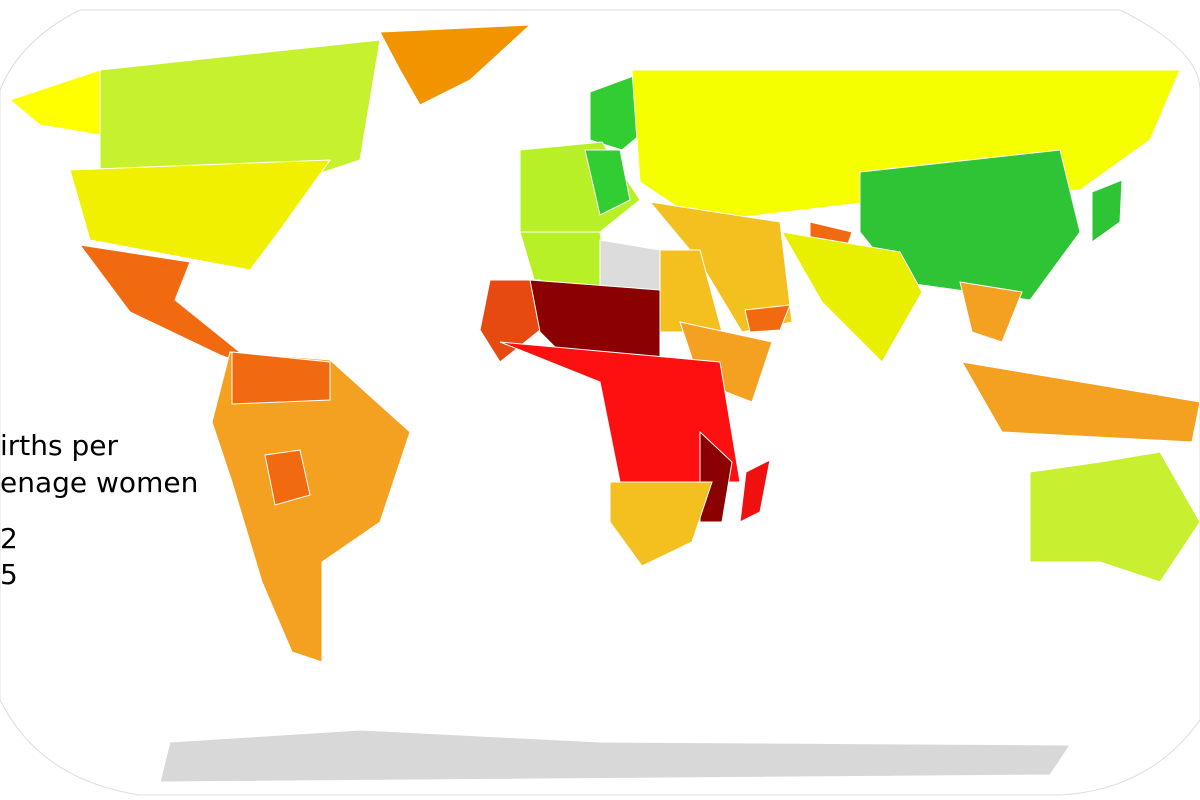  I want to click on legend-entry: 5, so click(9, 574).